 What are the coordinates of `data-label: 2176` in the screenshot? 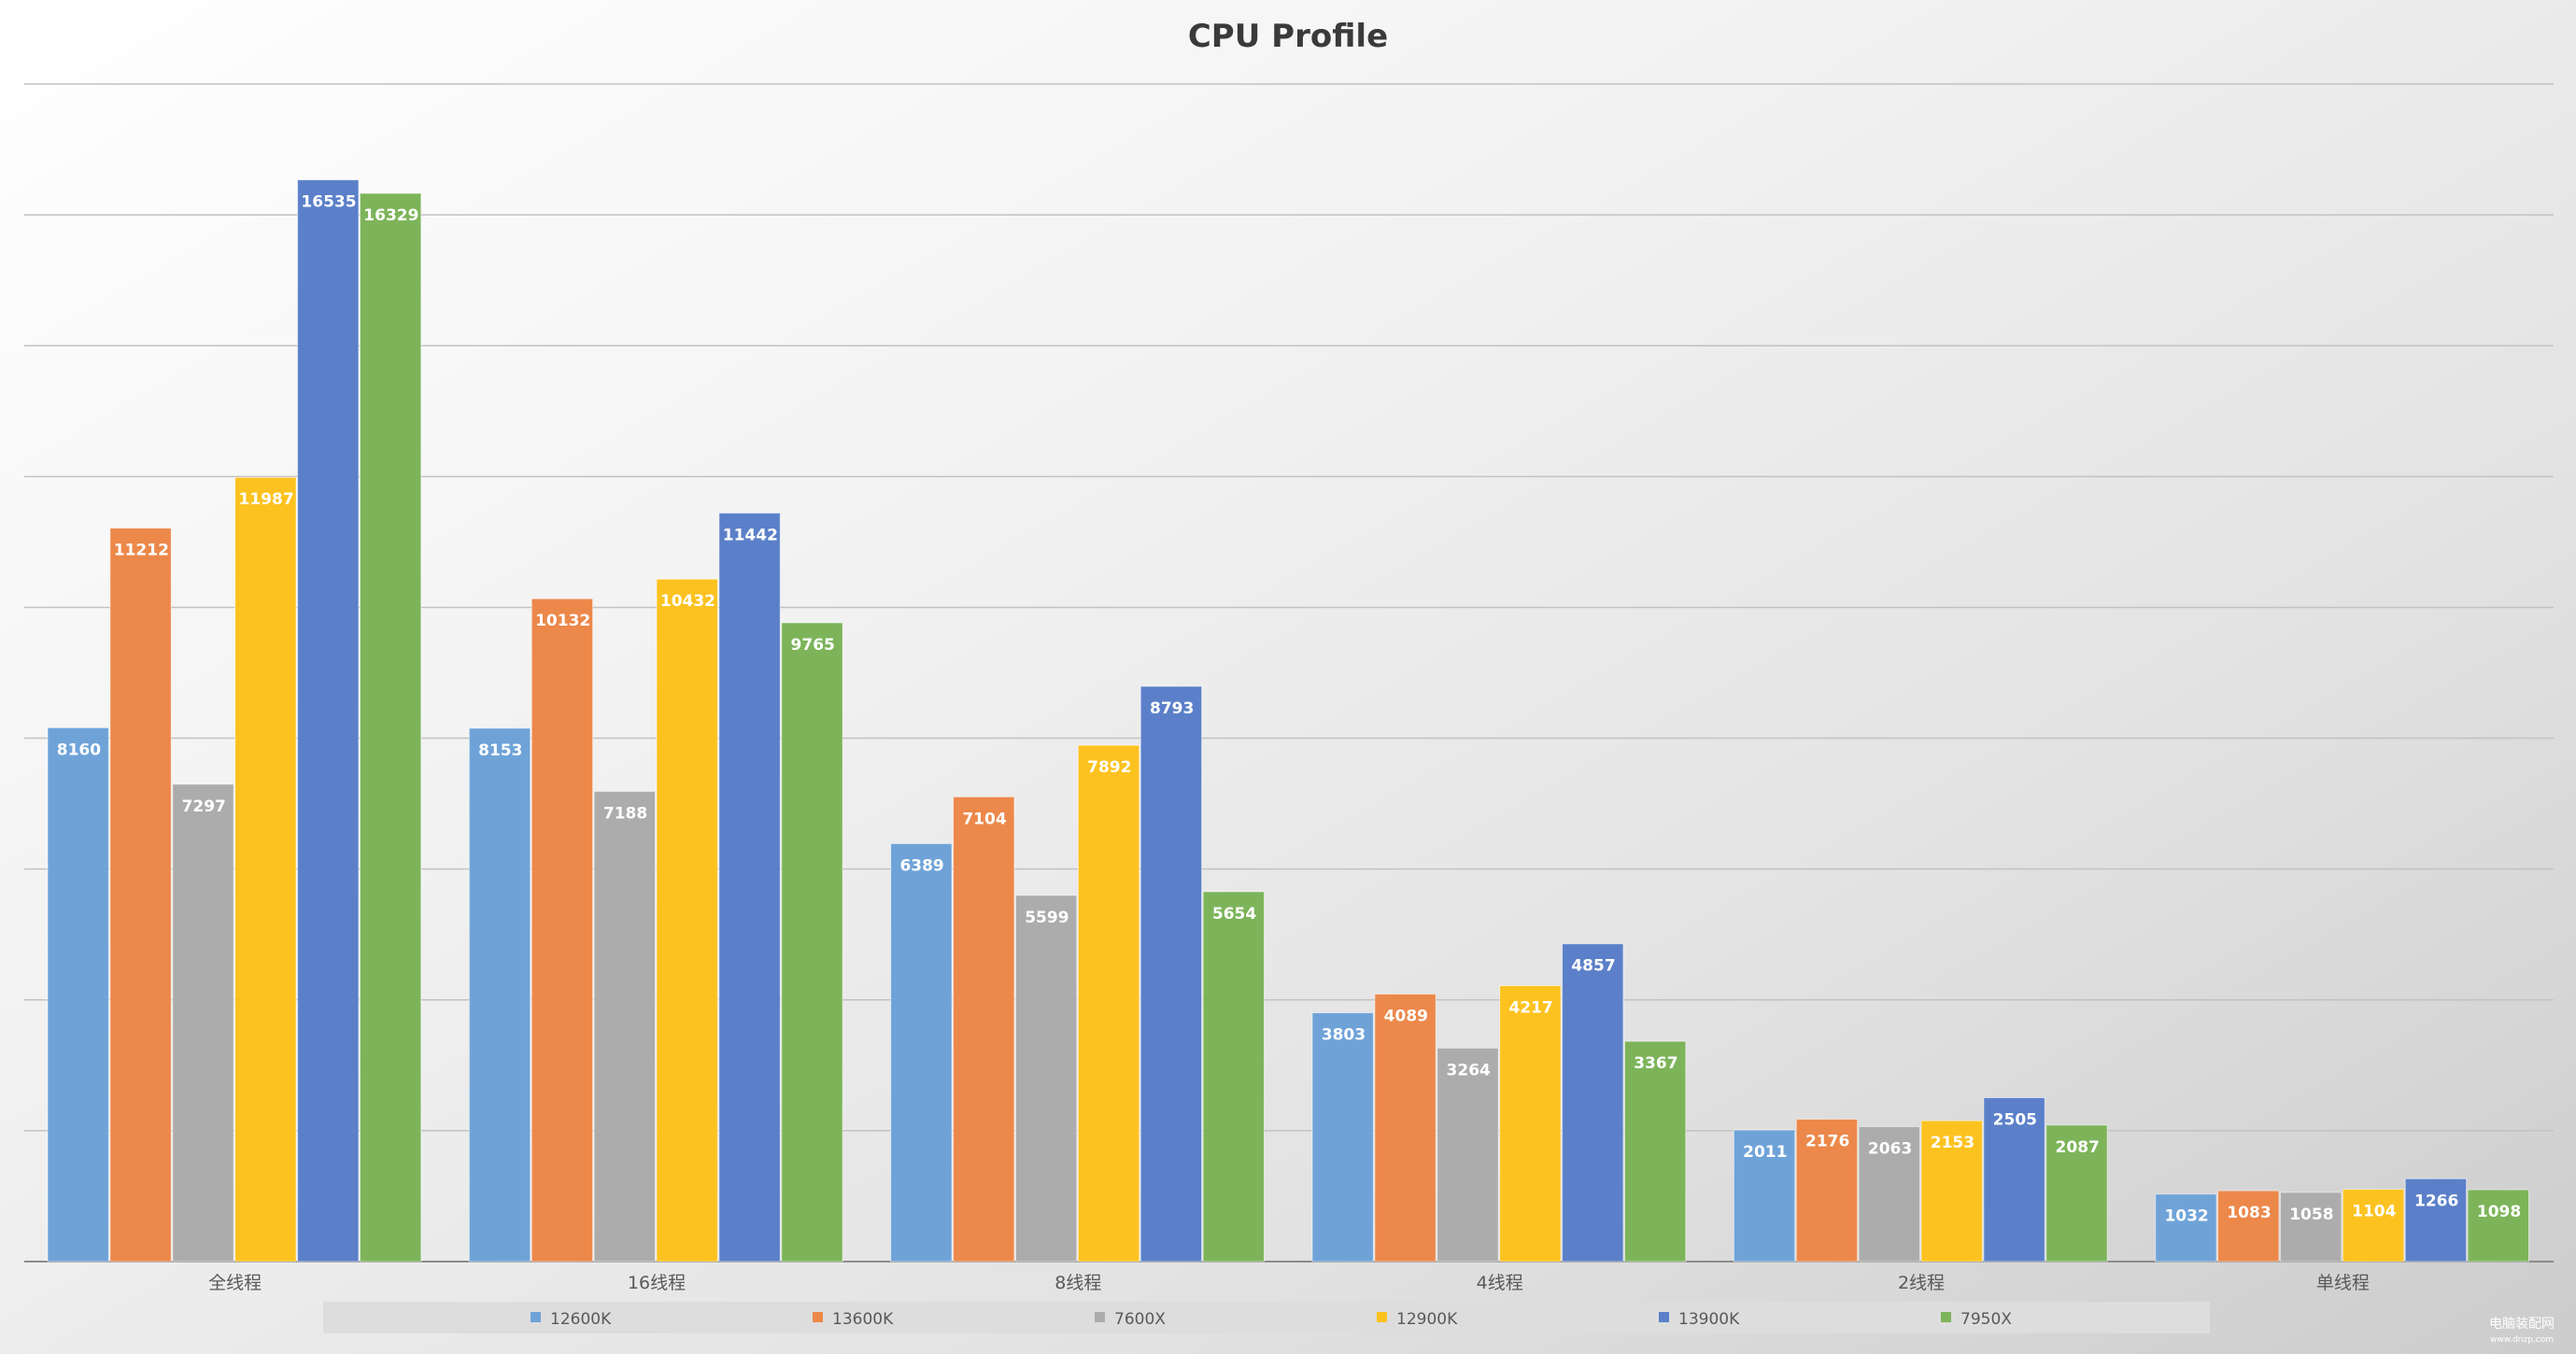 It's located at (1827, 1142).